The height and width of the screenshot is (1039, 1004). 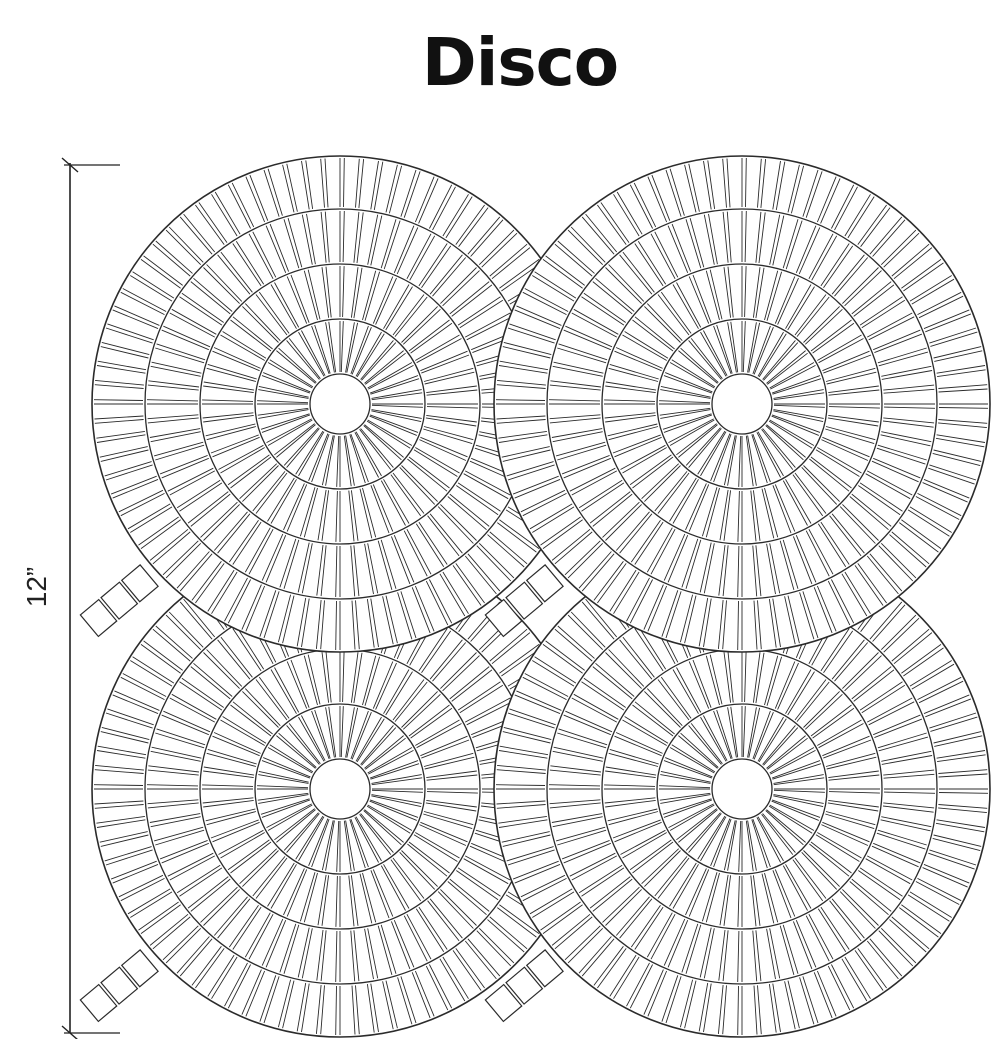 What do you see at coordinates (36, 587) in the screenshot?
I see `dimension-label: 12”` at bounding box center [36, 587].